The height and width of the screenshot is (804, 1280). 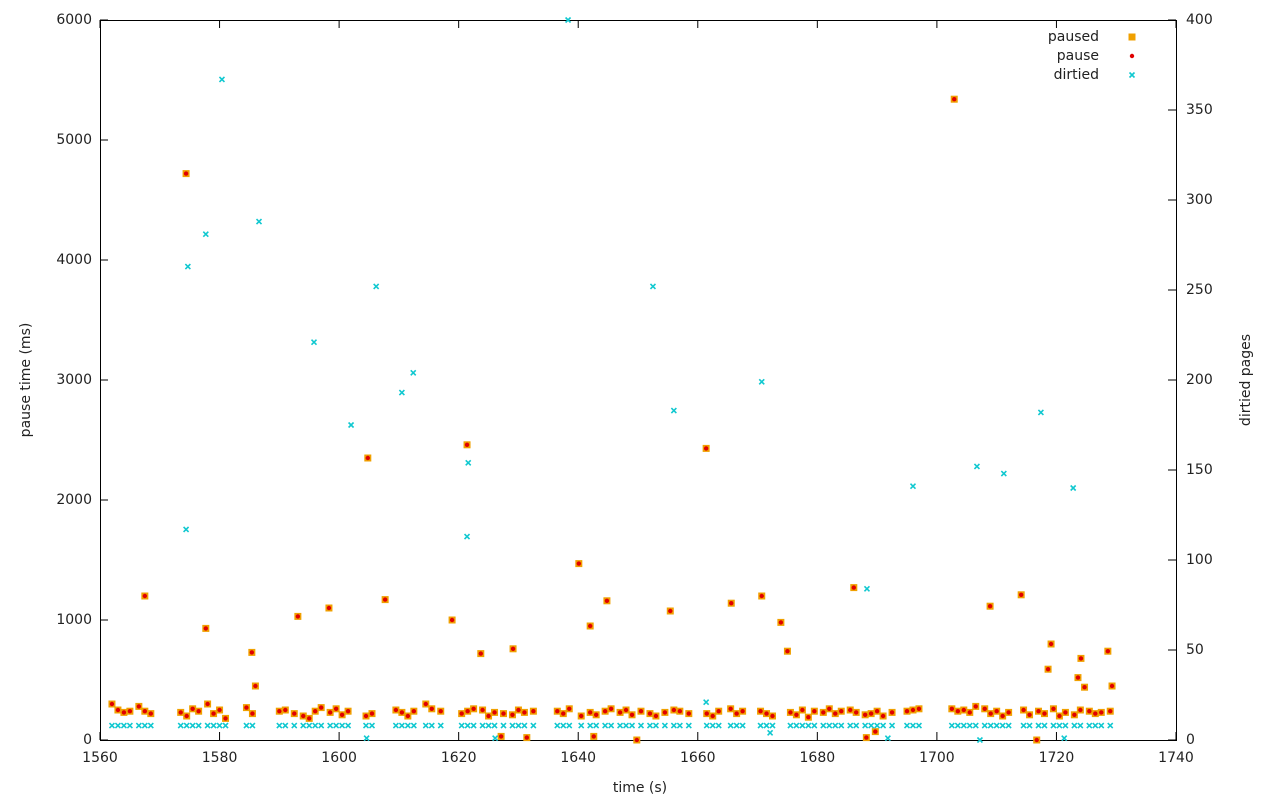 What do you see at coordinates (74, 500) in the screenshot?
I see `y-tick-label: 2000` at bounding box center [74, 500].